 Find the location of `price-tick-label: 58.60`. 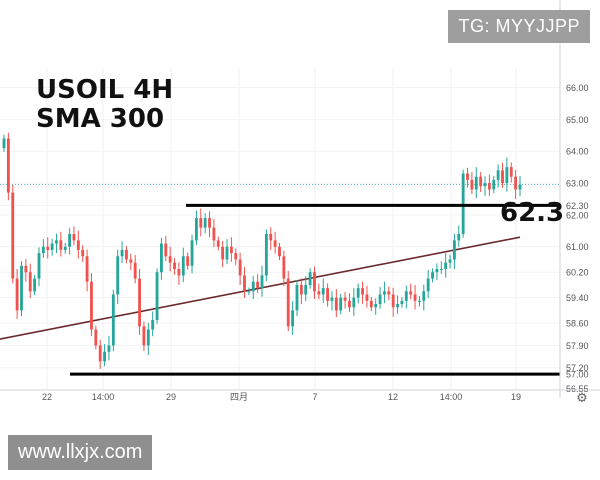

price-tick-label: 58.60 is located at coordinates (577, 324).